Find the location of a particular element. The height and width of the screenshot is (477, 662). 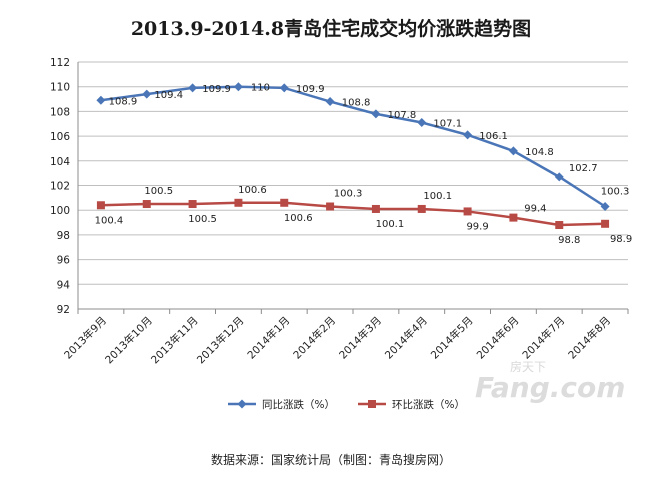

watermark-top-text: 房天下 is located at coordinates (528, 366).